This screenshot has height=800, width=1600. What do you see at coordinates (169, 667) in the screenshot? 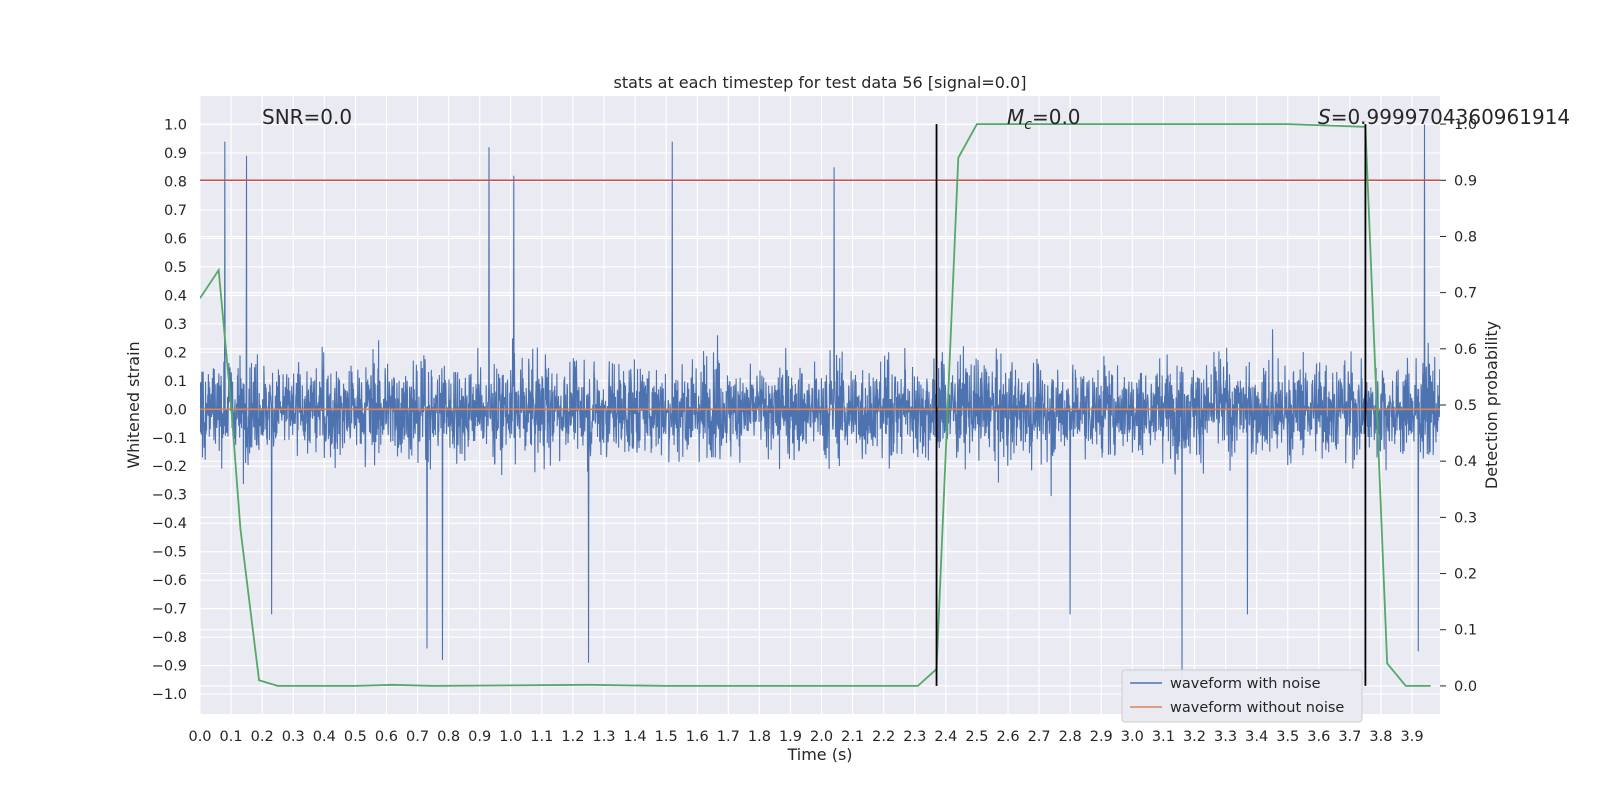
I see `y-tick-label: −0.9` at bounding box center [169, 667].